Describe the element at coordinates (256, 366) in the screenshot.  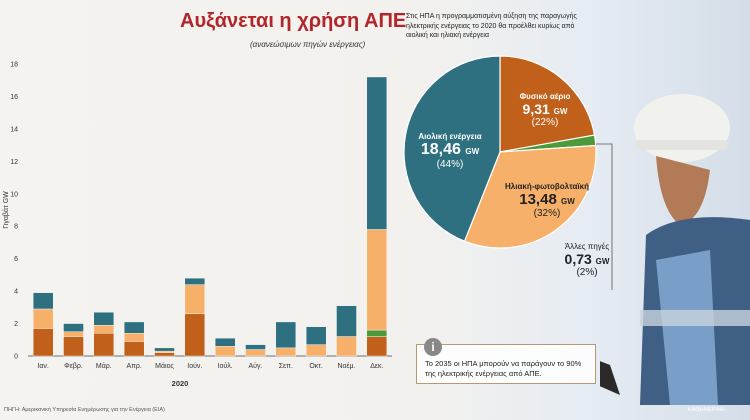
I see `x-tick-label: Αύγ.` at that location.